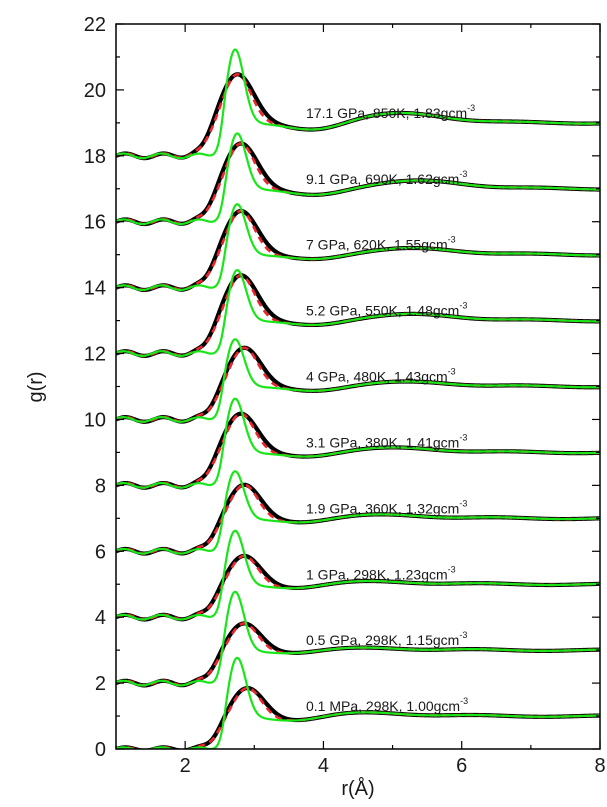 The image size is (607, 807). What do you see at coordinates (386, 178) in the screenshot?
I see `series-8-label: 9.1 GPa, 690K, 1.62gcm-3` at bounding box center [386, 178].